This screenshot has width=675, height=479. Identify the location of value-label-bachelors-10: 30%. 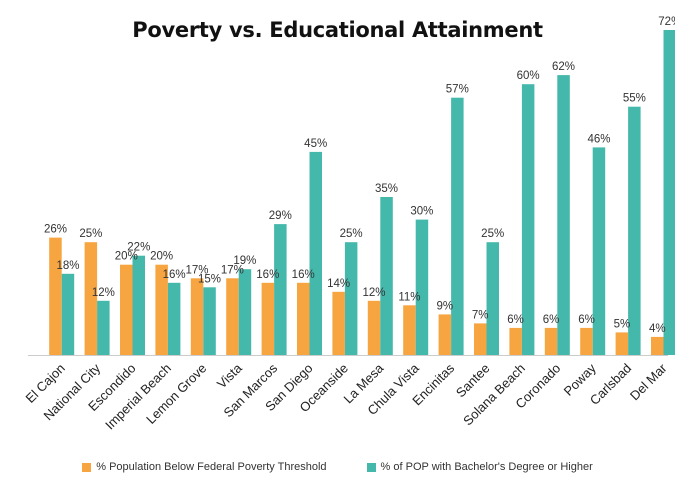
(421, 212).